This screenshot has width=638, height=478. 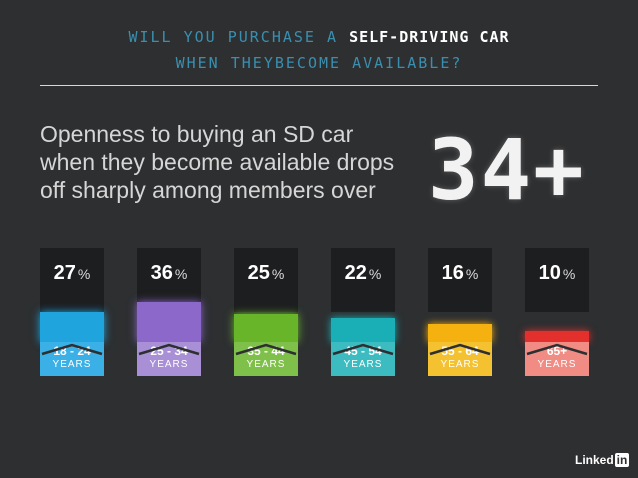 I want to click on value-number: 36, so click(x=161, y=273).